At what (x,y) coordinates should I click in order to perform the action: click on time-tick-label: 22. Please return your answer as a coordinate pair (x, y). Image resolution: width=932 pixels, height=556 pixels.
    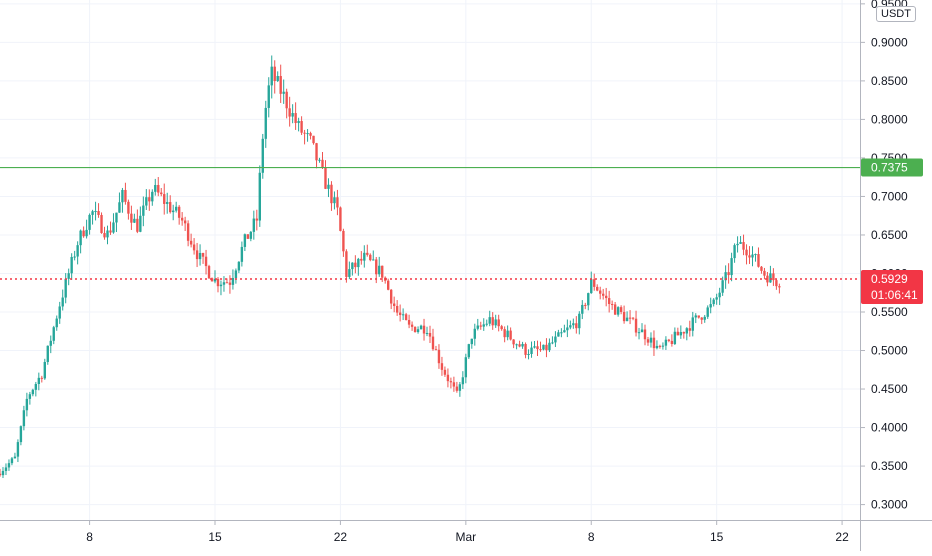
    Looking at the image, I should click on (842, 537).